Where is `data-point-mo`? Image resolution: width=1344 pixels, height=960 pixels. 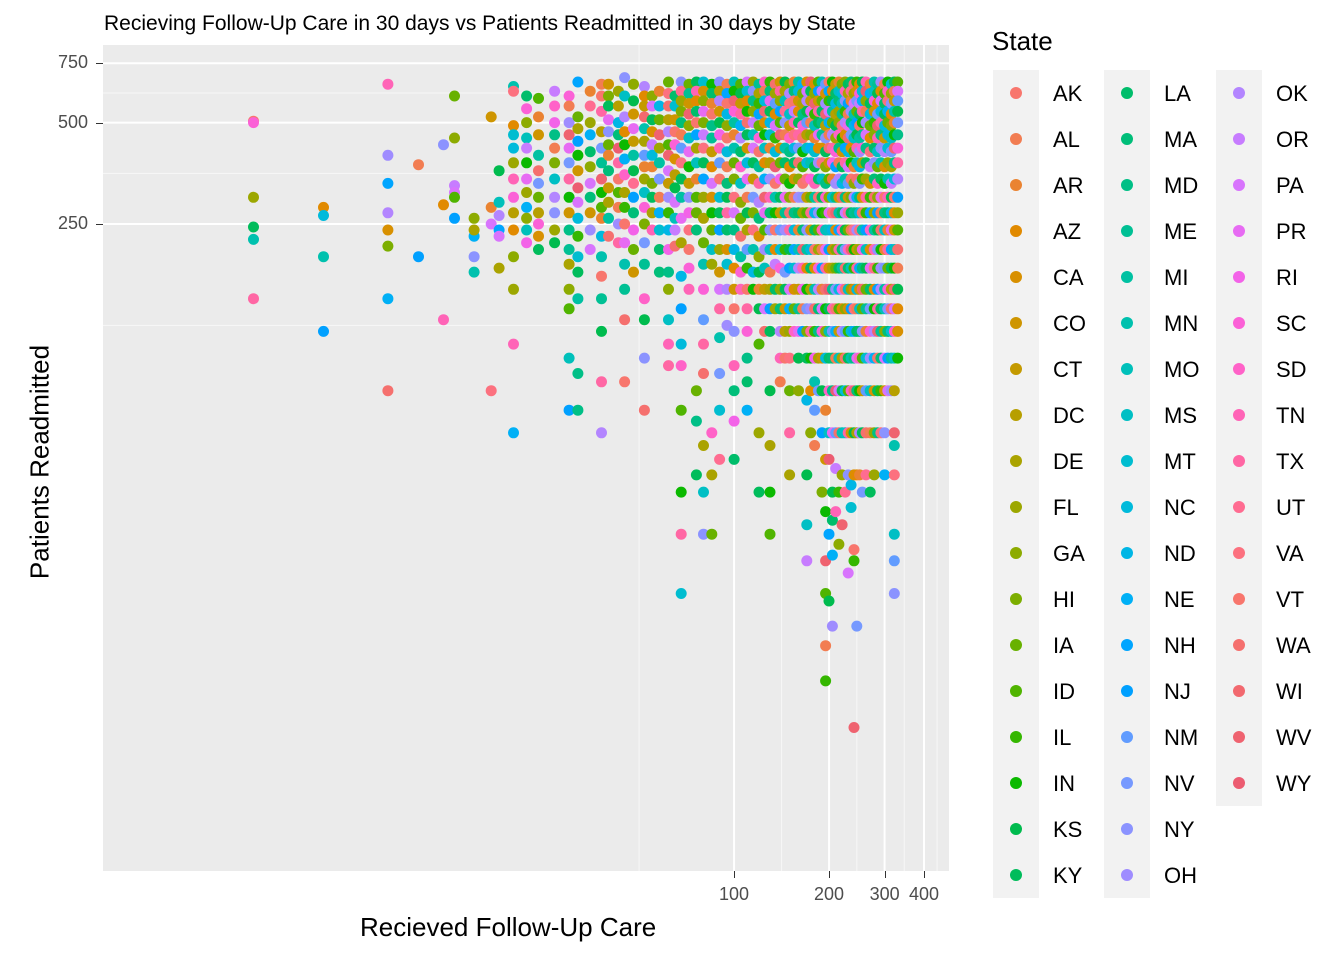
data-point-mo is located at coordinates (527, 138).